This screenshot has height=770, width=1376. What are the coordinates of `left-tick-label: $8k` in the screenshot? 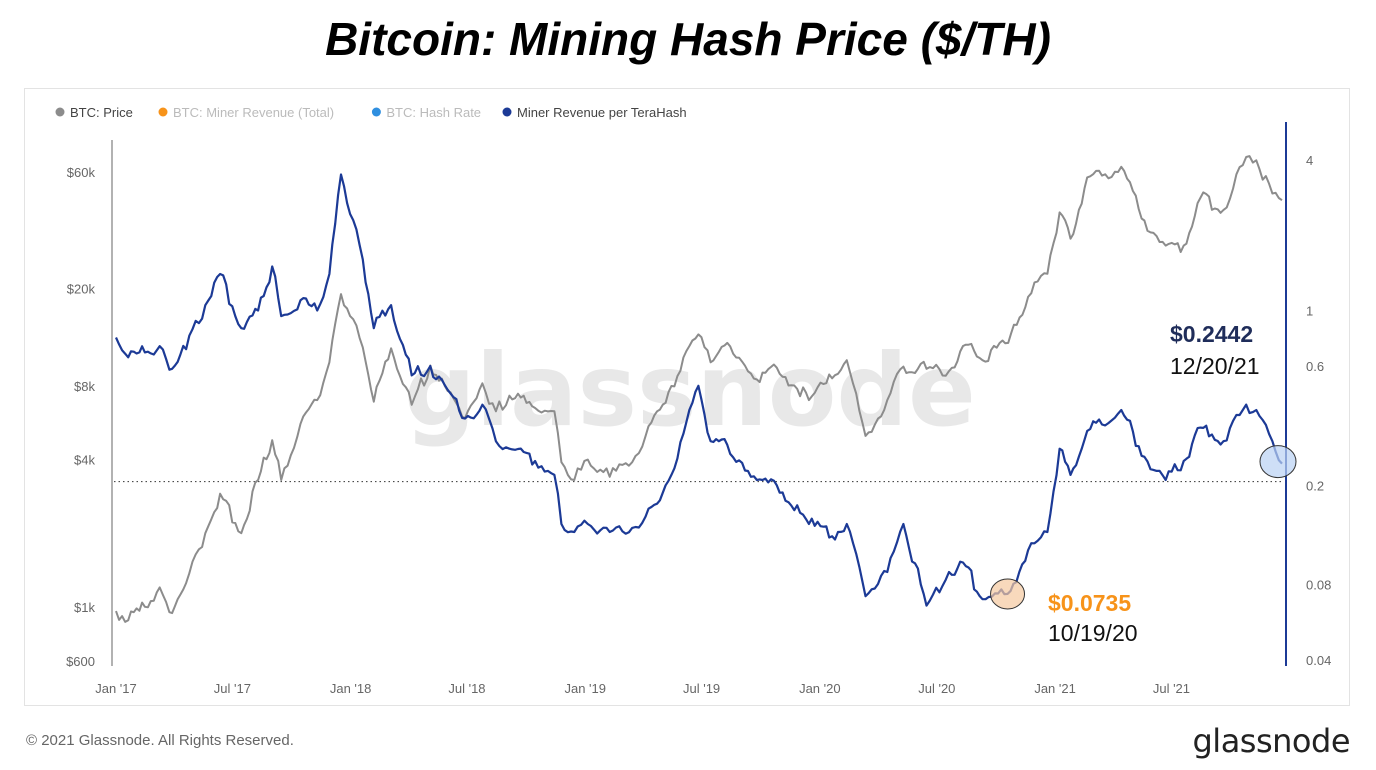 It's located at (84, 386).